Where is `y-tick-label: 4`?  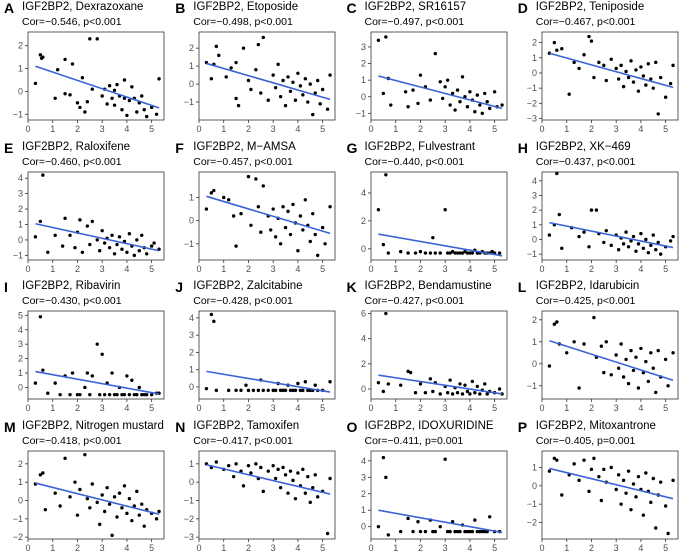 y-tick-label: 4 is located at coordinates (20, 178).